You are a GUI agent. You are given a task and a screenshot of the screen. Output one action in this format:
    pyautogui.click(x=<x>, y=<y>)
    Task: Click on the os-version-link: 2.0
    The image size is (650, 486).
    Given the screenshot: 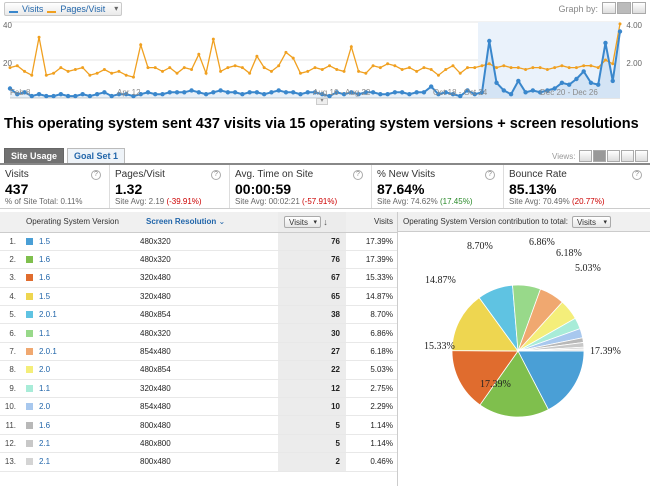 What is the action you would take?
    pyautogui.click(x=45, y=370)
    